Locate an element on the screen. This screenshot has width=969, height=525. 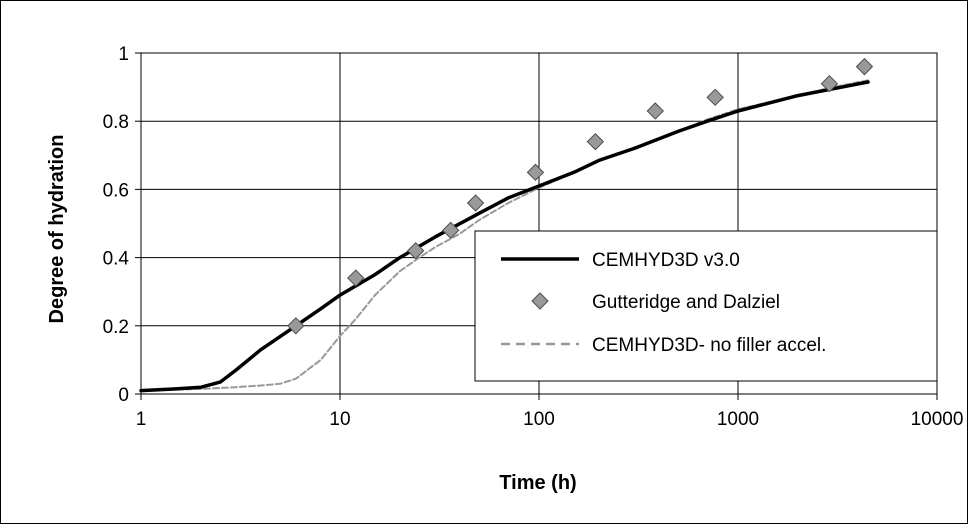
x-tick-label: 1 is located at coordinates (141, 419).